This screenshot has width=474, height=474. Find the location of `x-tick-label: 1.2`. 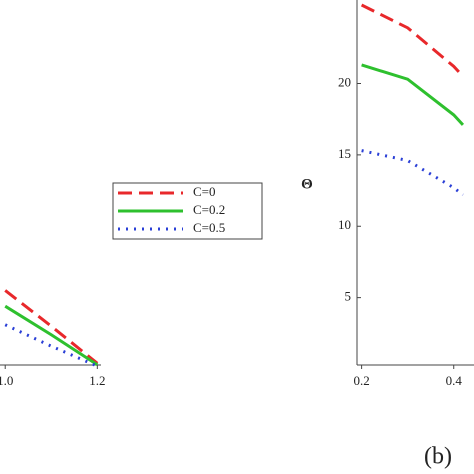

x-tick-label: 1.2 is located at coordinates (97, 380).